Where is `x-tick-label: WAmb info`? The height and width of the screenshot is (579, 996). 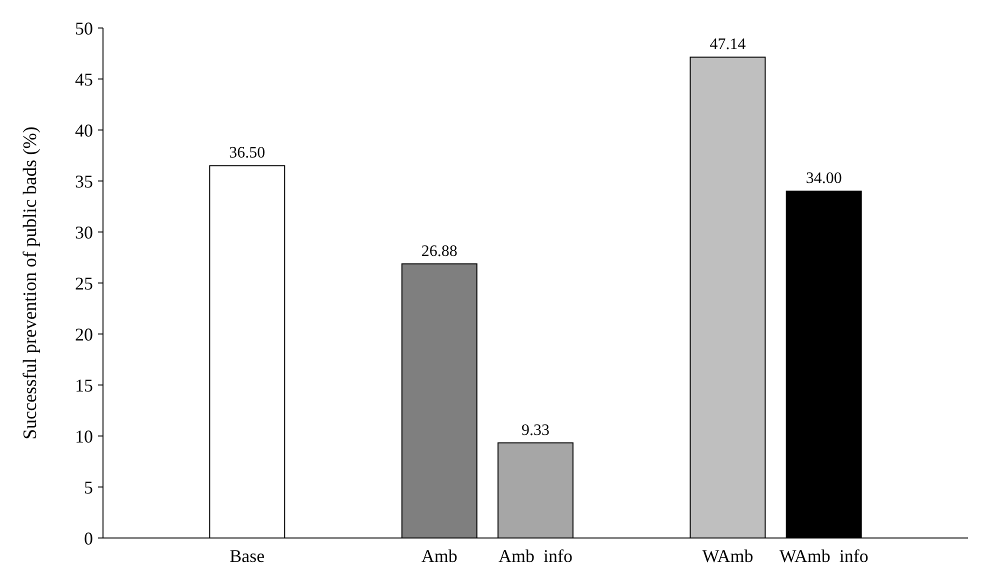
x-tick-label: WAmb info is located at coordinates (823, 556).